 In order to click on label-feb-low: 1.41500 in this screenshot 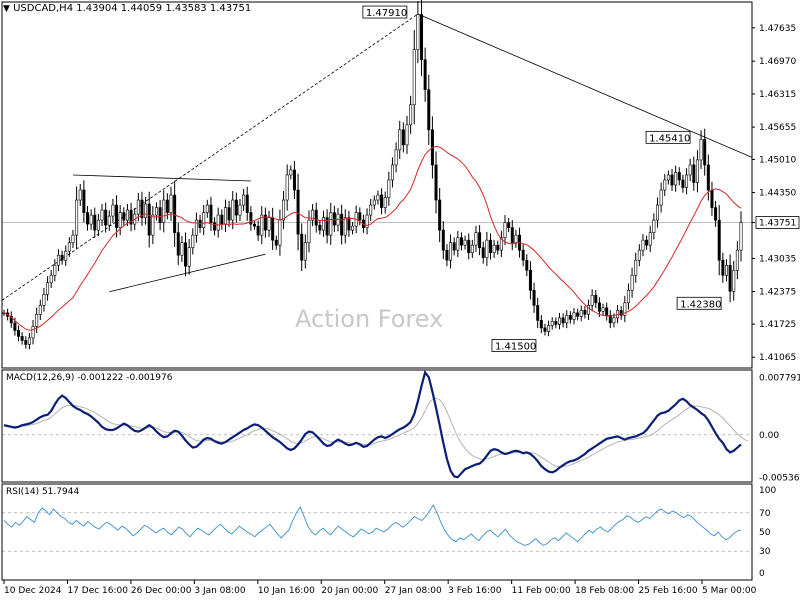, I will do `click(515, 346)`.